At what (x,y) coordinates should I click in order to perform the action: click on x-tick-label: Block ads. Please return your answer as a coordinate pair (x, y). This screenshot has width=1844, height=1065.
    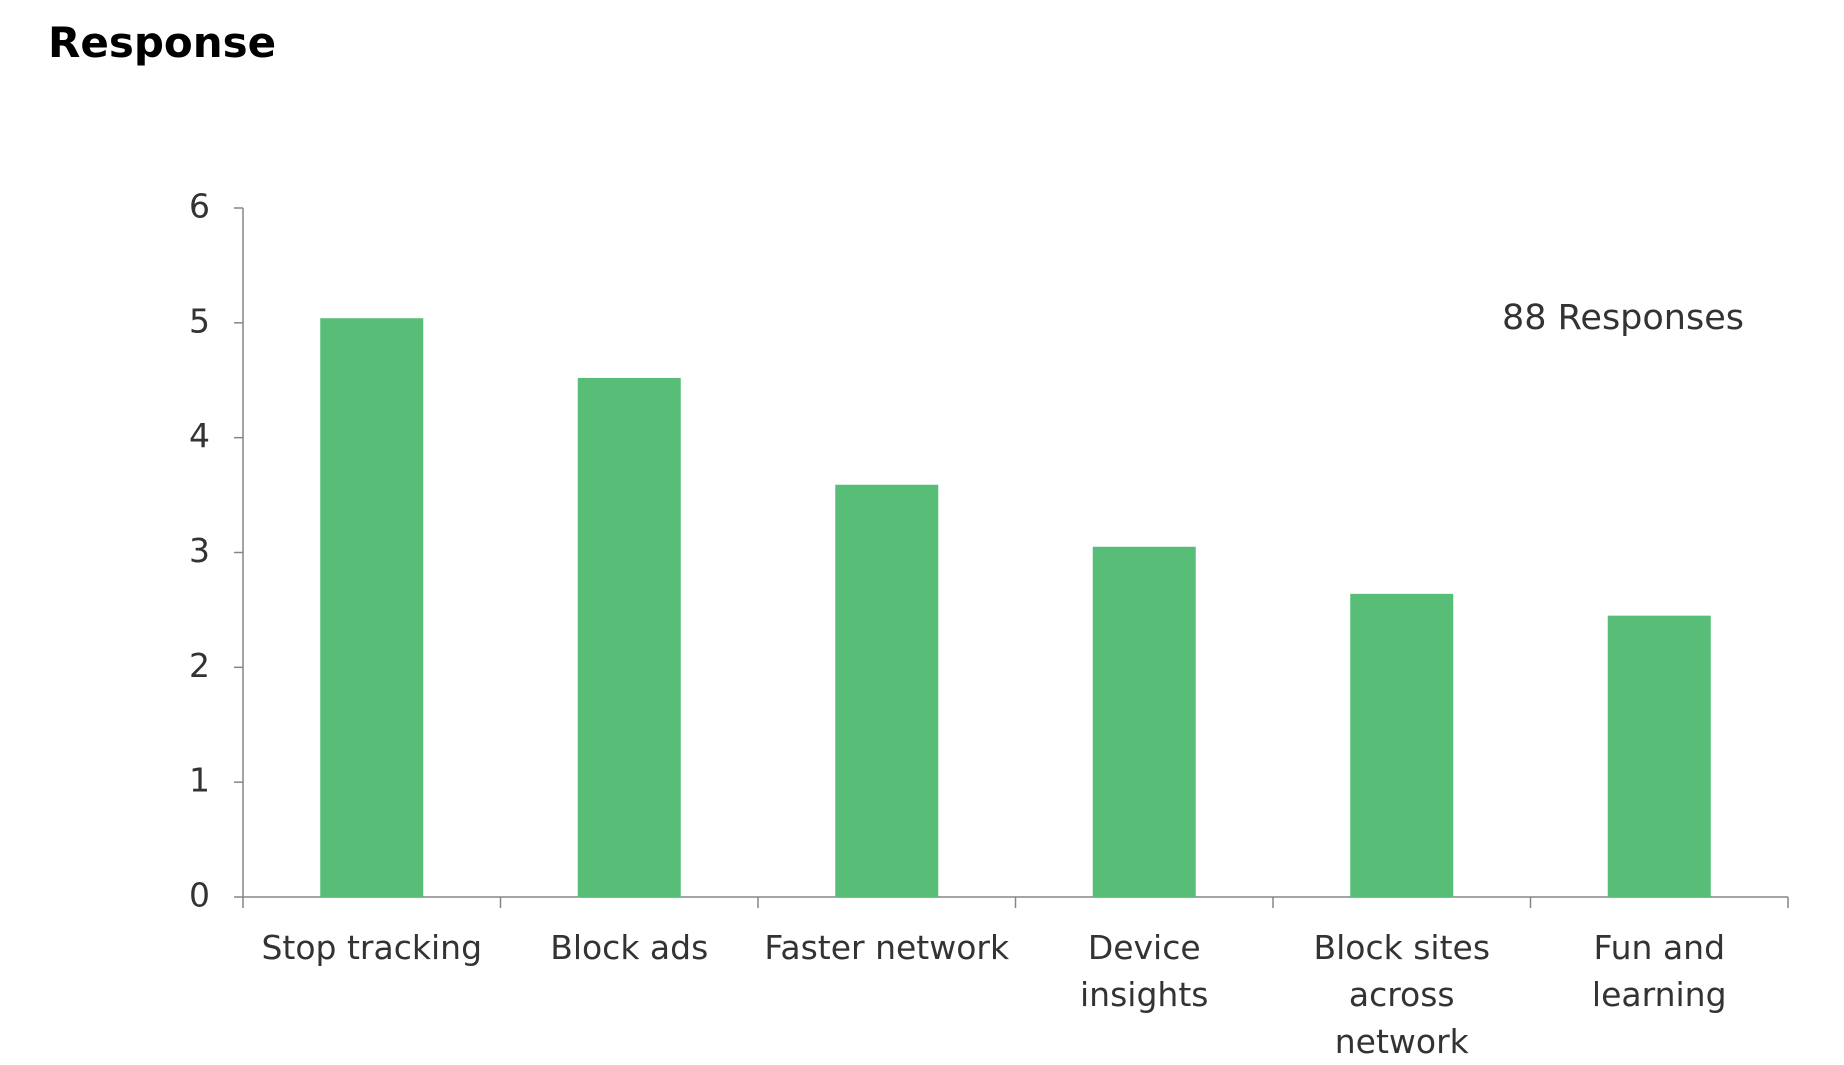
    Looking at the image, I should click on (629, 947).